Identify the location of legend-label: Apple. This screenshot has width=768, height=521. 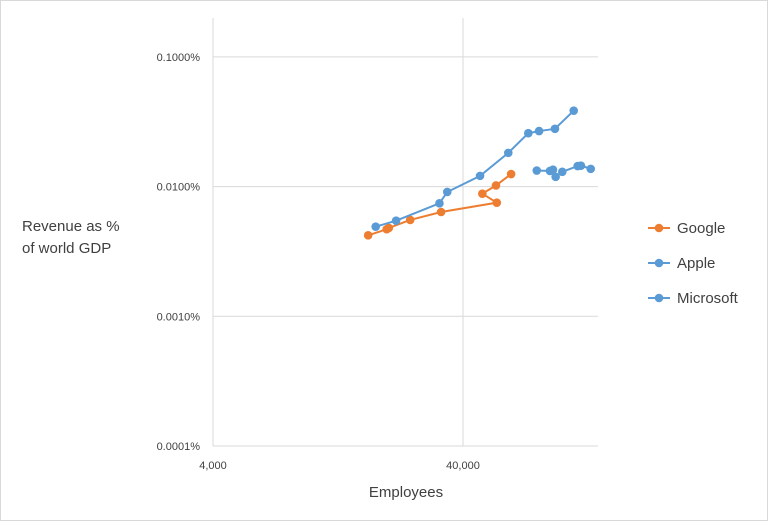
(696, 263).